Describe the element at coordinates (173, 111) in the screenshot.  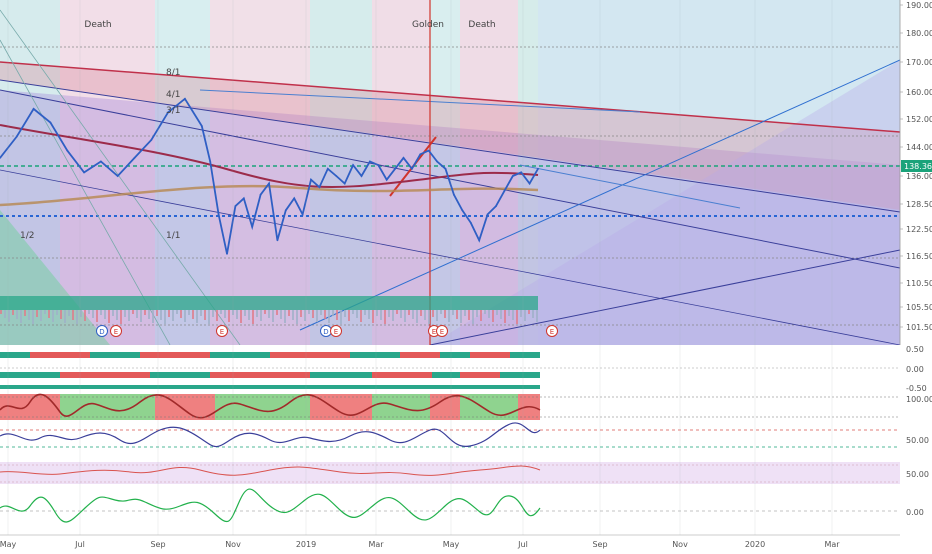
I see `fan-label: 3/1` at that location.